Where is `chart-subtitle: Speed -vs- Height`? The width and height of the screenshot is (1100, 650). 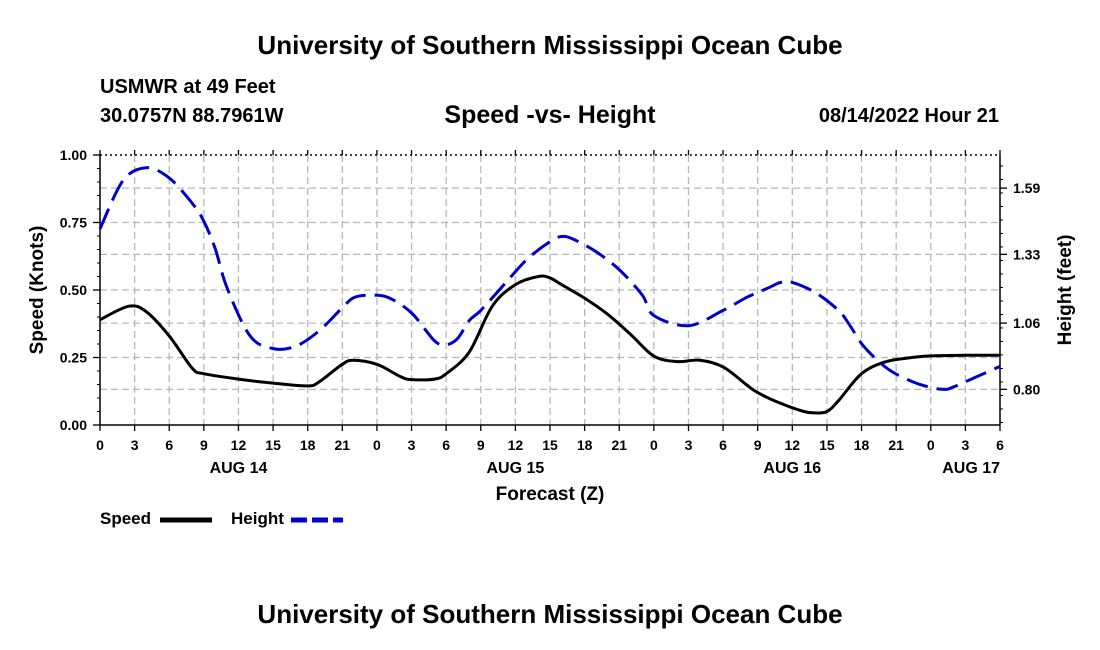
chart-subtitle: Speed -vs- Height is located at coordinates (550, 115).